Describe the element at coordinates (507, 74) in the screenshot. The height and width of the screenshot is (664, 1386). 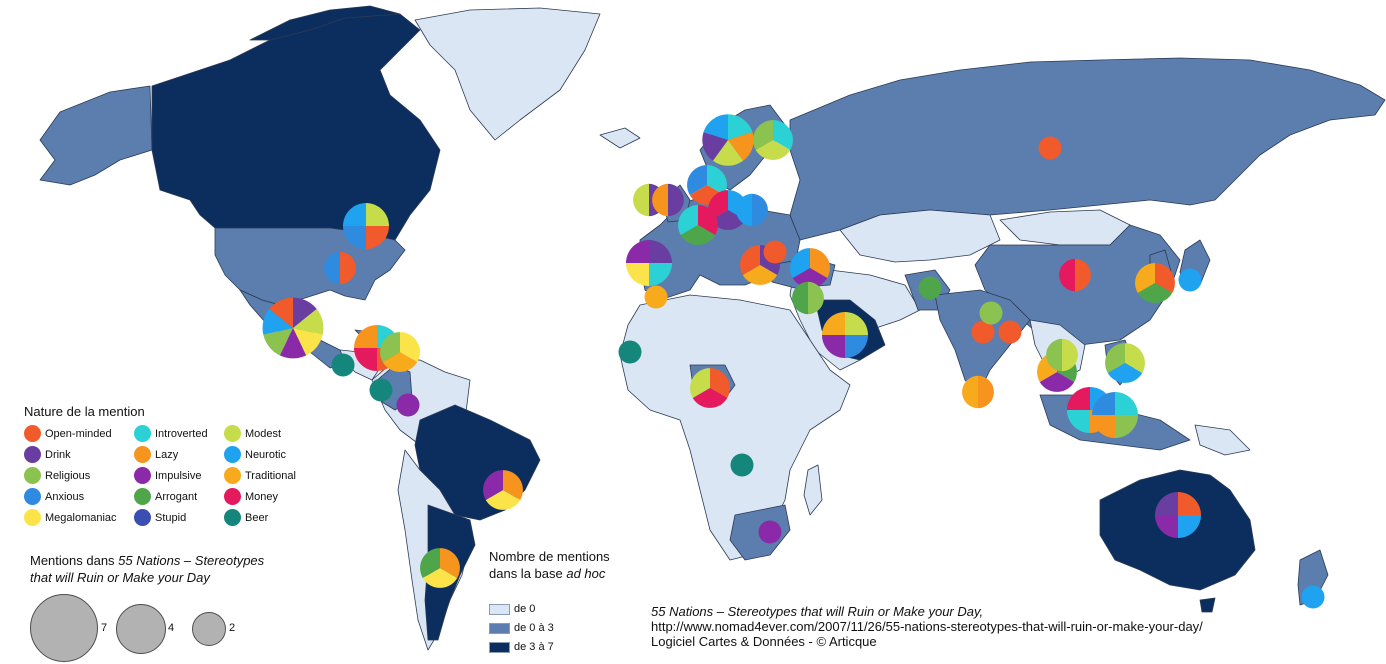
I see `greenland-shape` at that location.